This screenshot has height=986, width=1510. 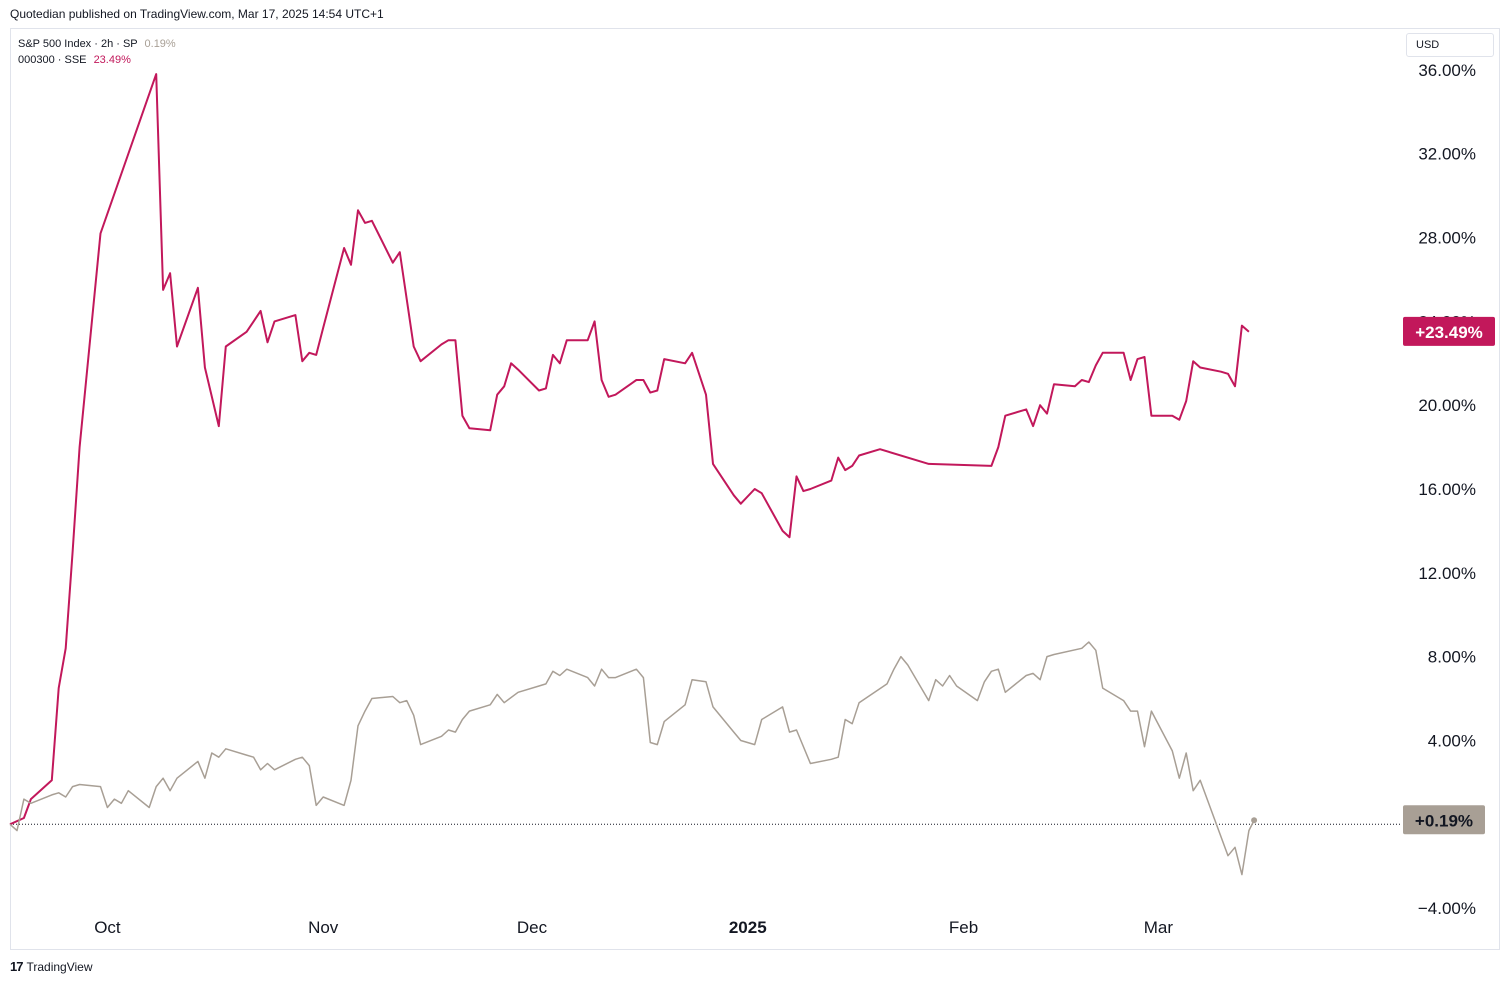 I want to click on y-tick-label: 20.00%, so click(x=1447, y=405).